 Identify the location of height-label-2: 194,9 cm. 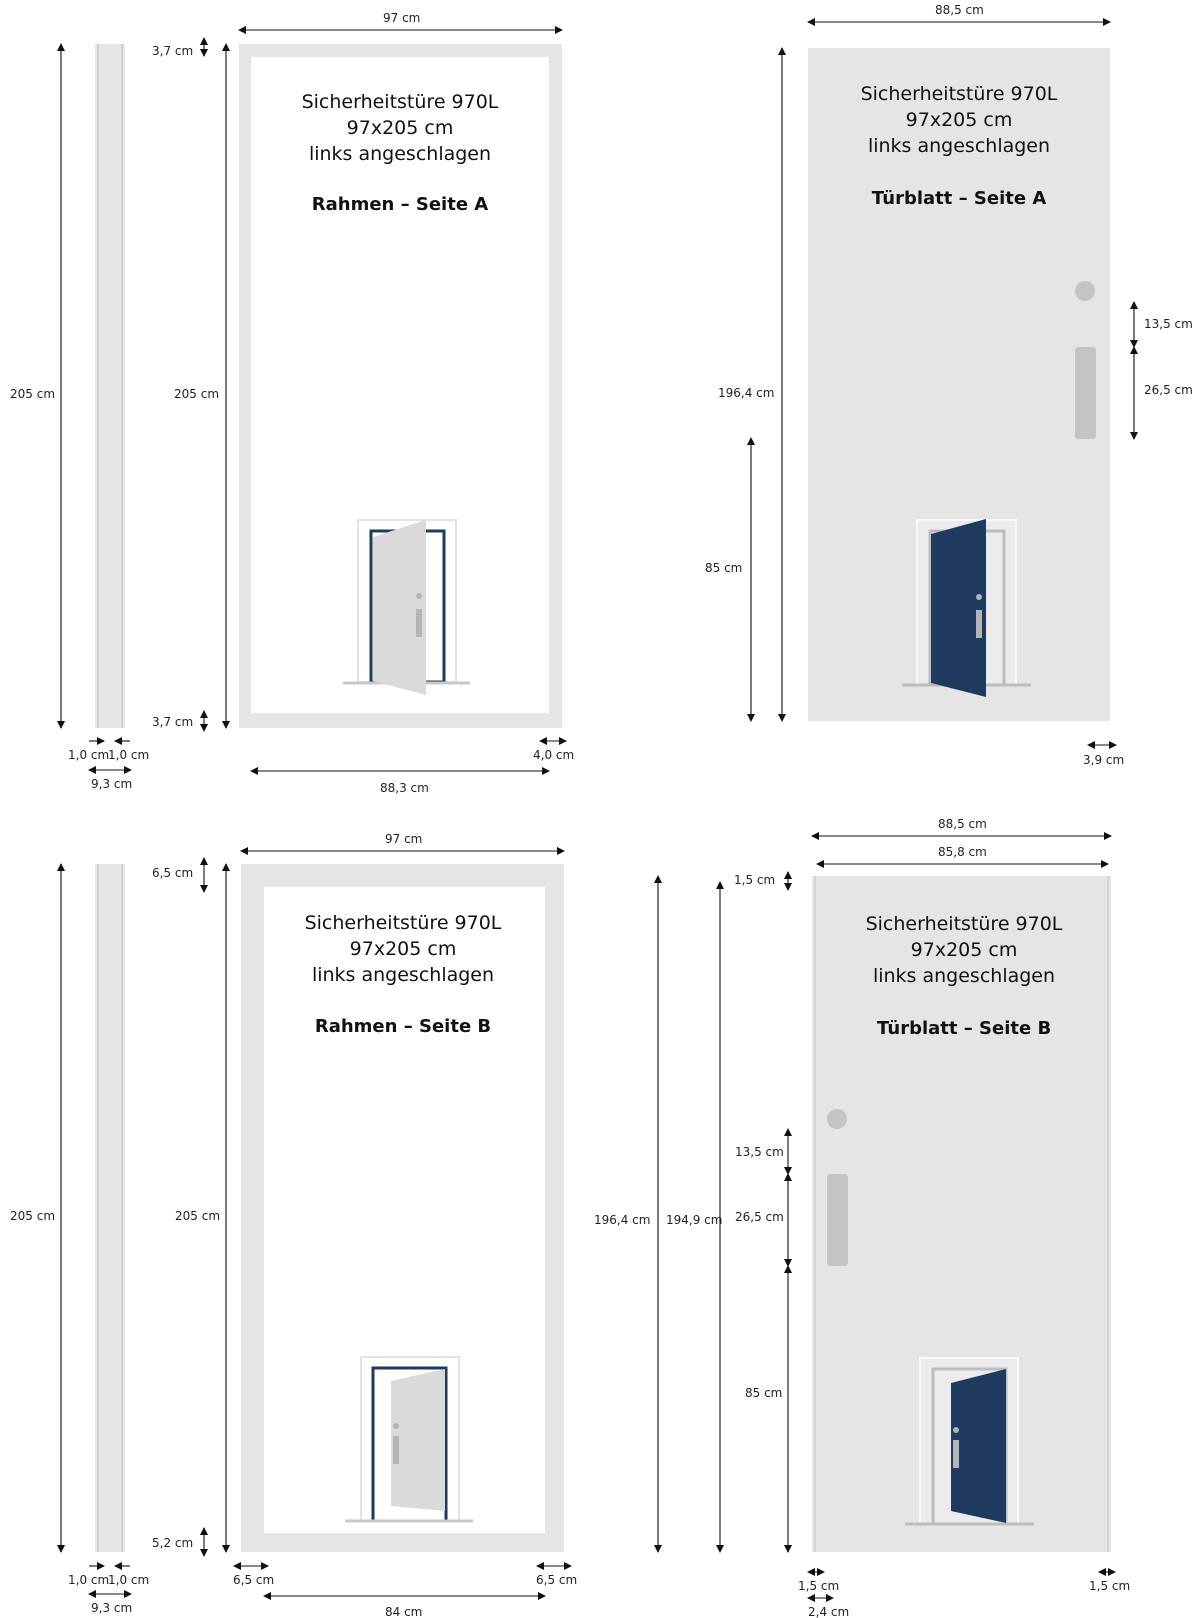
(694, 1220).